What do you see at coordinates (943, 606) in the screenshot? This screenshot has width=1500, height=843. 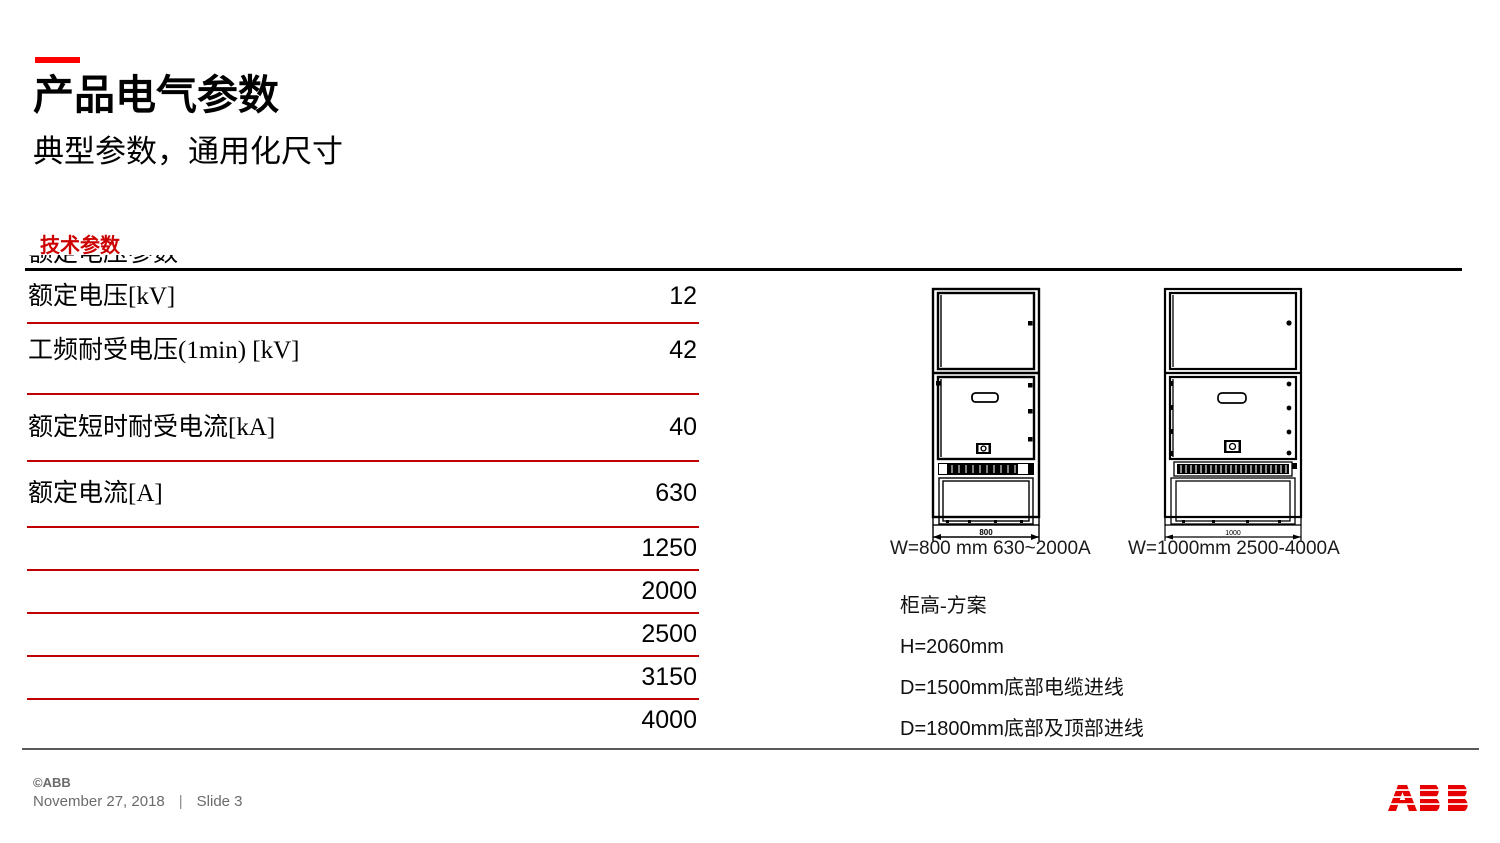 I see `notes-heading: 柜高-方案` at bounding box center [943, 606].